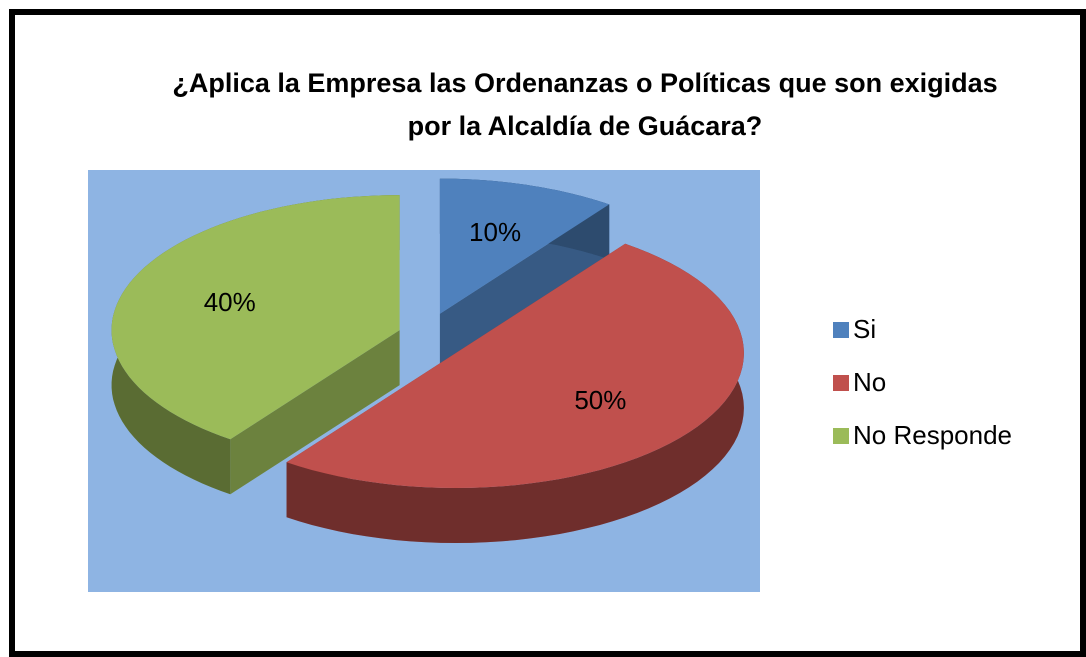  I want to click on legend-label: No, so click(869, 382).